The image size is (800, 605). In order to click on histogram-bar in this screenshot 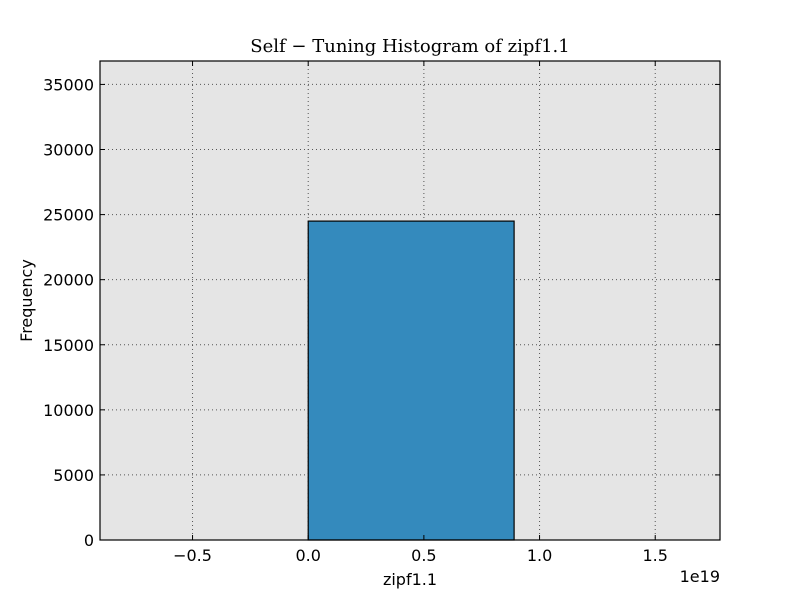, I will do `click(411, 380)`.